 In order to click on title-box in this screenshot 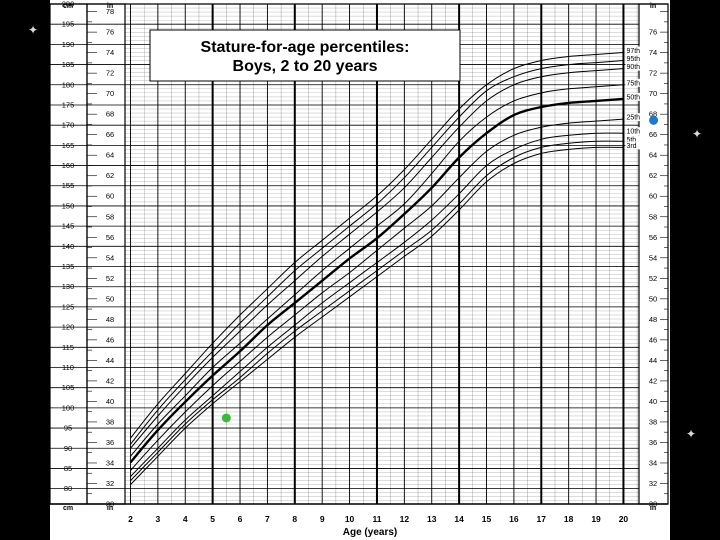, I will do `click(305, 55)`.